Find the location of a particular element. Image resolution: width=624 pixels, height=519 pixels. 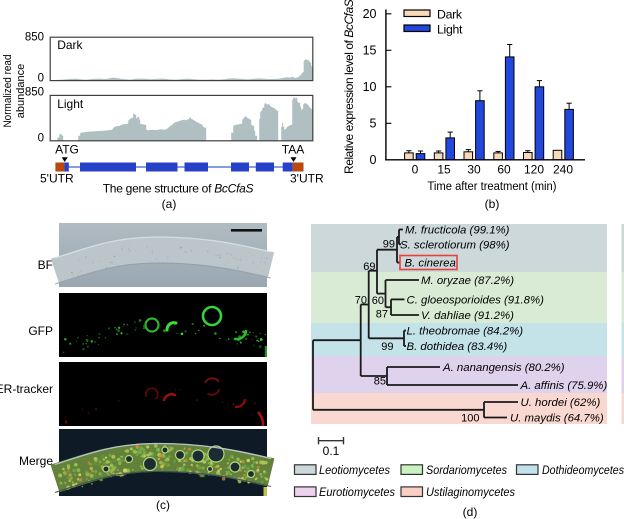

svg-text: C. gloeosporioides (91.8%) is located at coordinates (476, 301).